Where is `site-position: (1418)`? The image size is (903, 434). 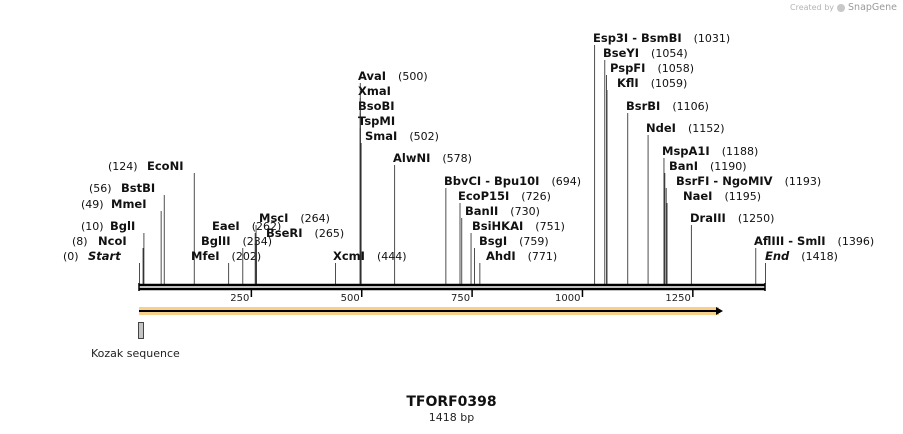
site-position: (1418) is located at coordinates (819, 256).